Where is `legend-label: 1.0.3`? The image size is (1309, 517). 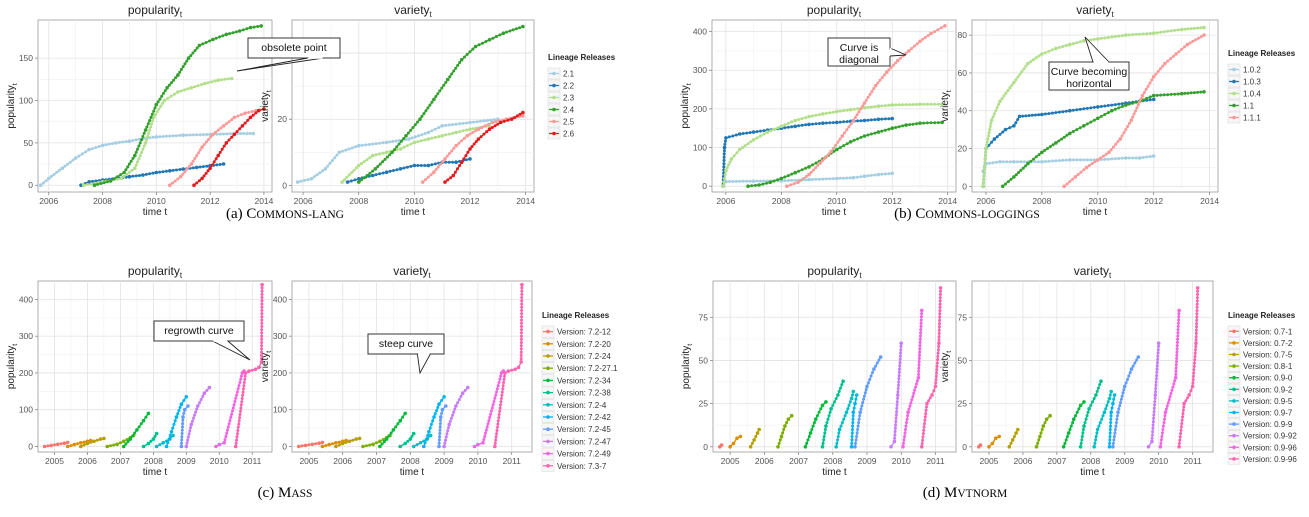
legend-label: 1.0.3 is located at coordinates (1252, 82).